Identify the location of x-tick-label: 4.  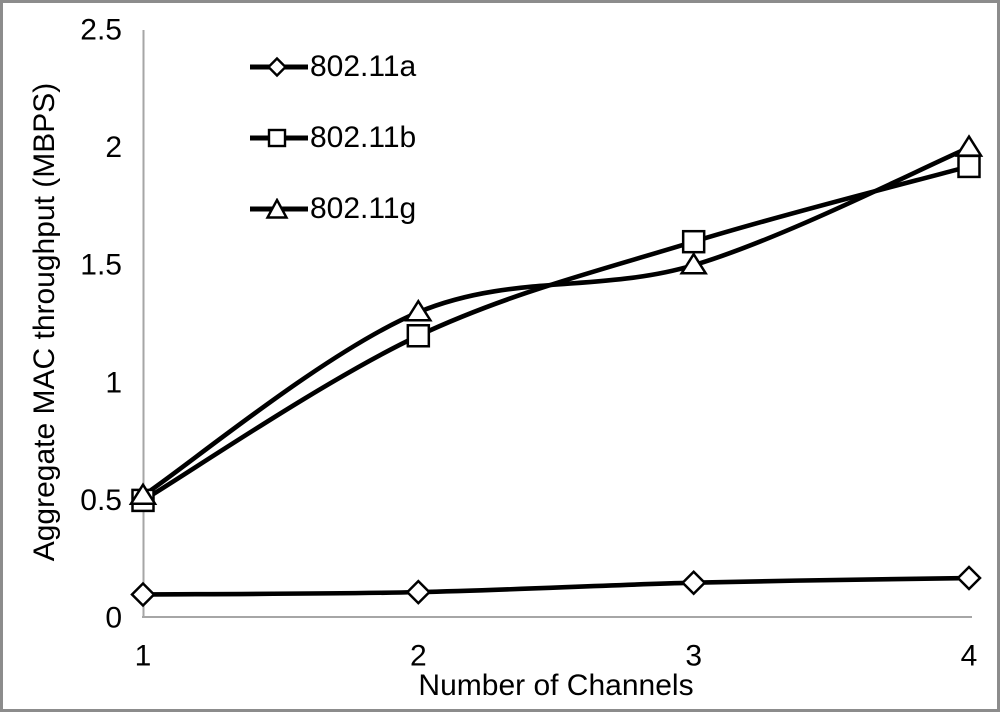
(969, 656).